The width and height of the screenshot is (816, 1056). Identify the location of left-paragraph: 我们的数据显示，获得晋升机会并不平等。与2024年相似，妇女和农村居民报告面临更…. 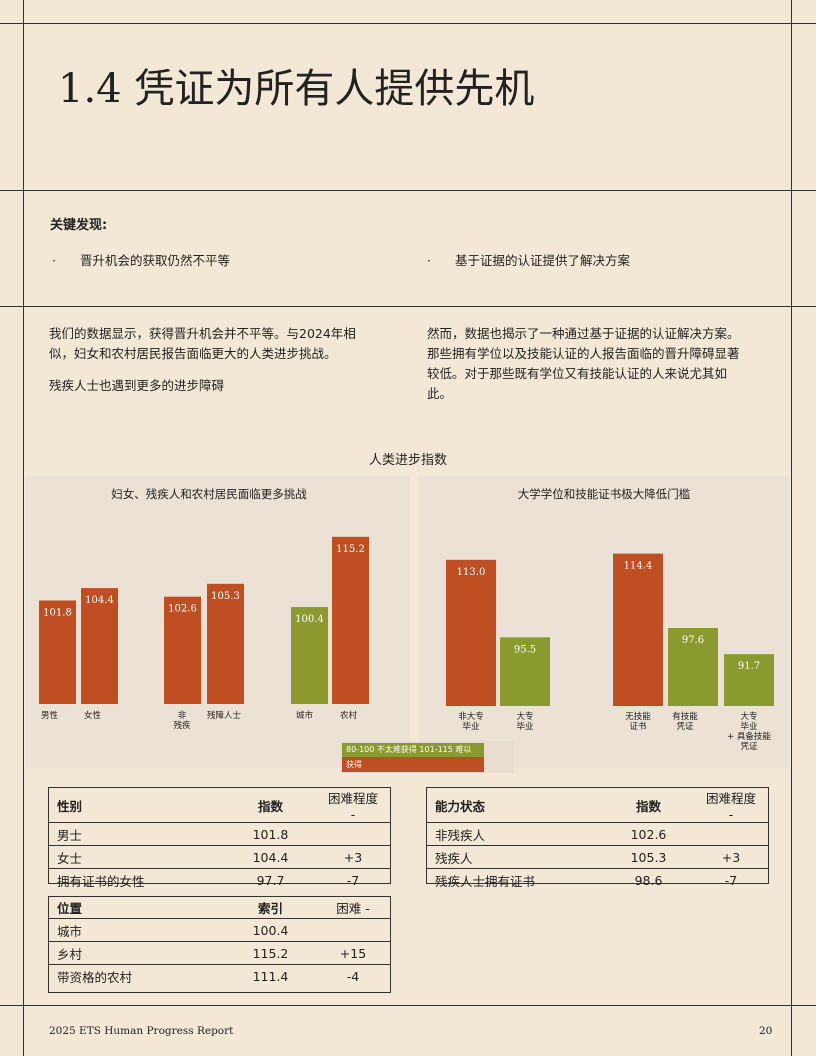
(202, 343).